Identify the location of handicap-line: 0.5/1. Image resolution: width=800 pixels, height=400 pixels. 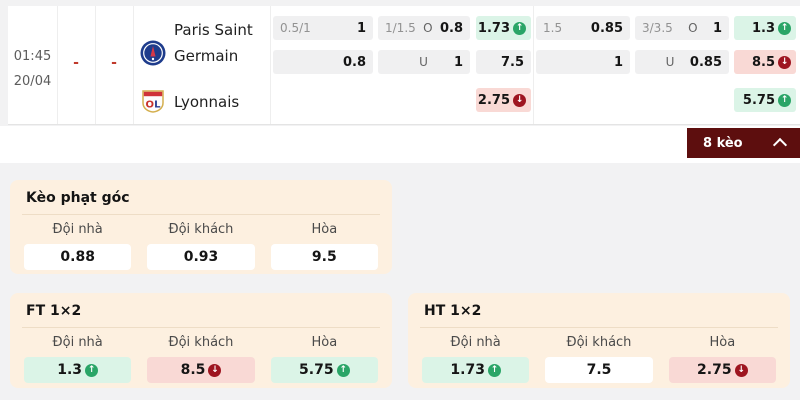
(295, 28).